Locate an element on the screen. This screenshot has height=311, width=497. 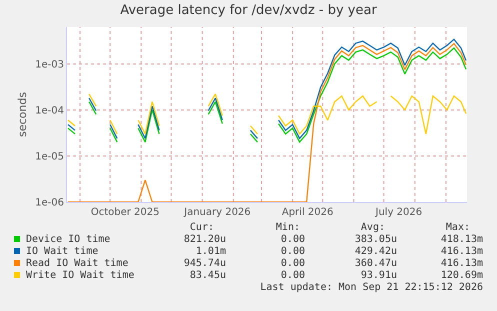
legend-label: Device IO time is located at coordinates (68, 240).